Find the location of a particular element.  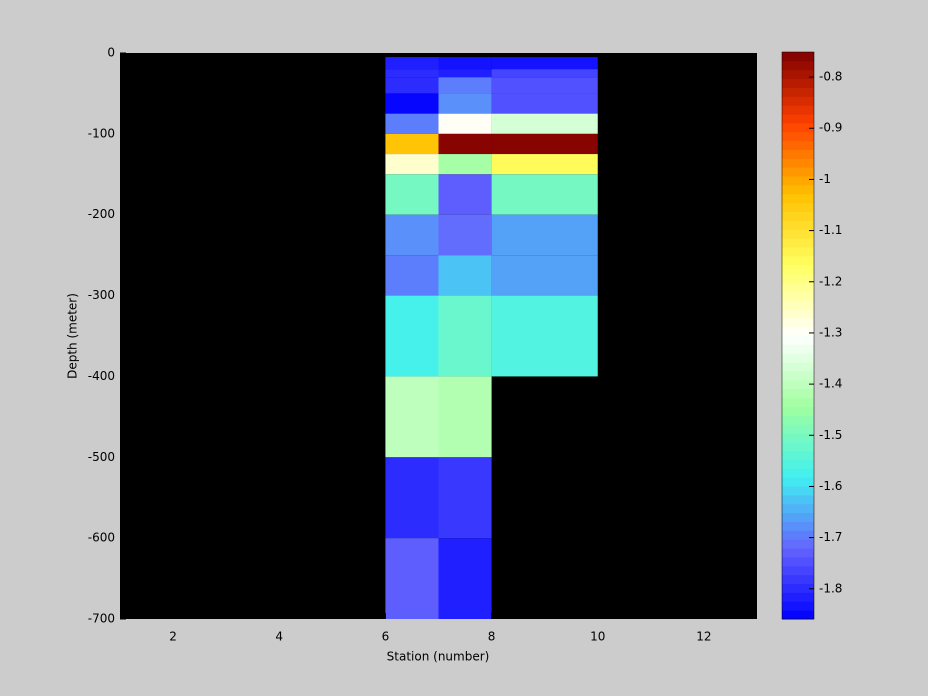

y-tick-label: -100 is located at coordinates (101, 133).